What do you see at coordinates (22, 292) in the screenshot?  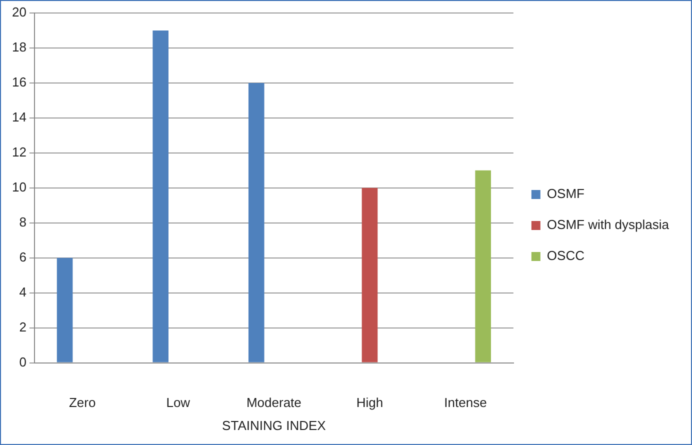 I see `y-tick-label: 4` at bounding box center [22, 292].